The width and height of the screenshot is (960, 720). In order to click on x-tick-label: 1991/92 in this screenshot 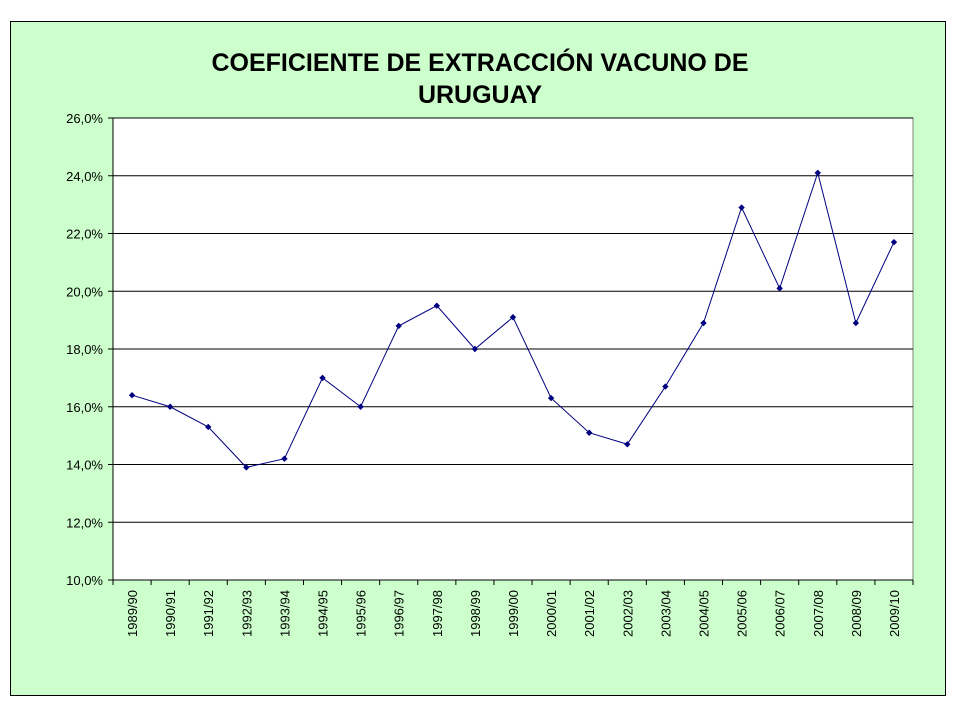, I will do `click(208, 613)`.